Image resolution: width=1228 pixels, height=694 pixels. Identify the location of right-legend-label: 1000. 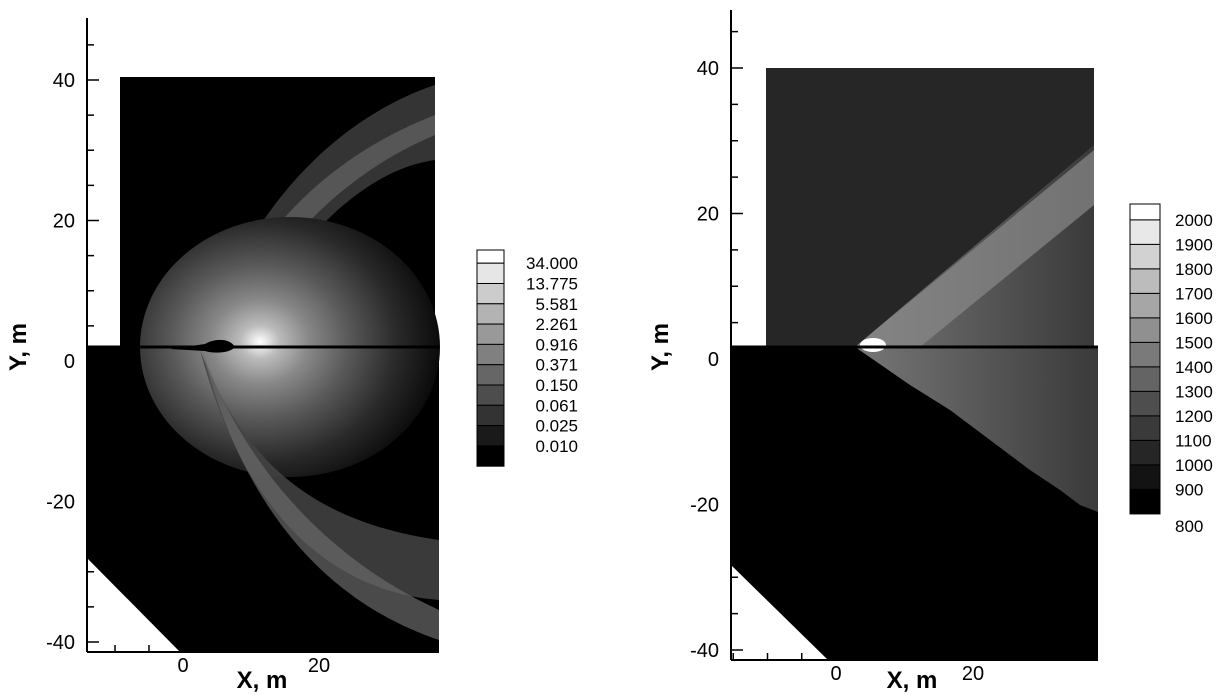
(1194, 465).